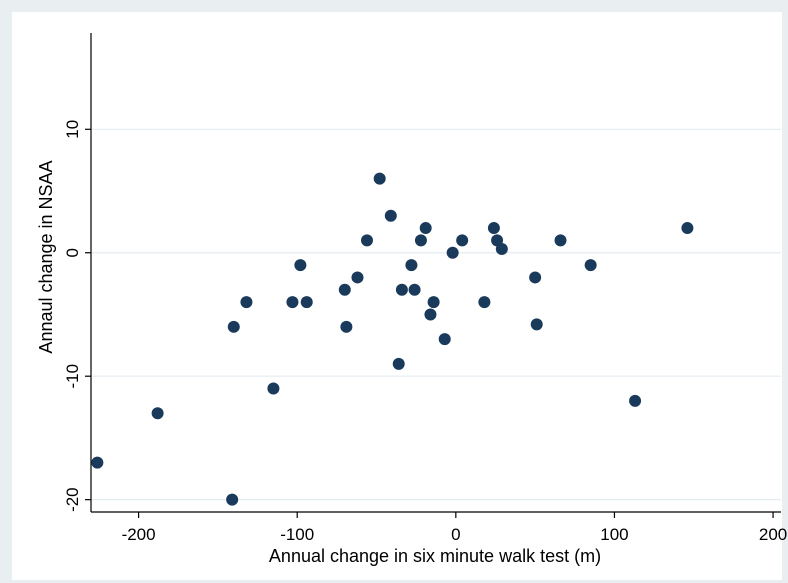 The height and width of the screenshot is (583, 788). I want to click on x-tick-label: -100, so click(297, 534).